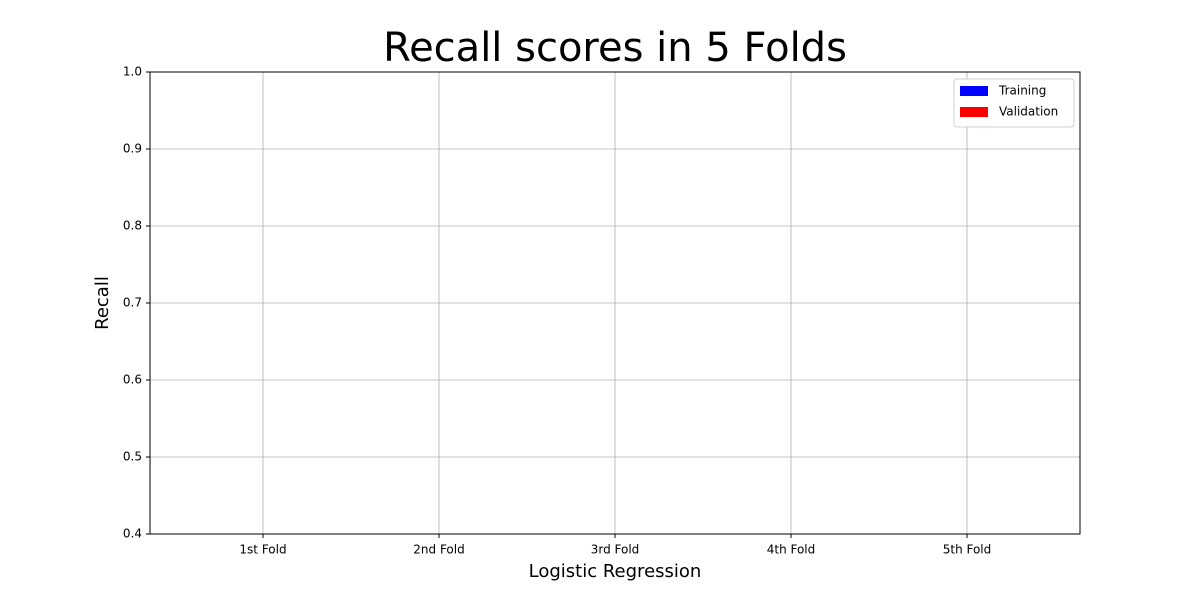 The height and width of the screenshot is (600, 1200). Describe the element at coordinates (132, 303) in the screenshot. I see `y-tick-label: 0.7` at that location.